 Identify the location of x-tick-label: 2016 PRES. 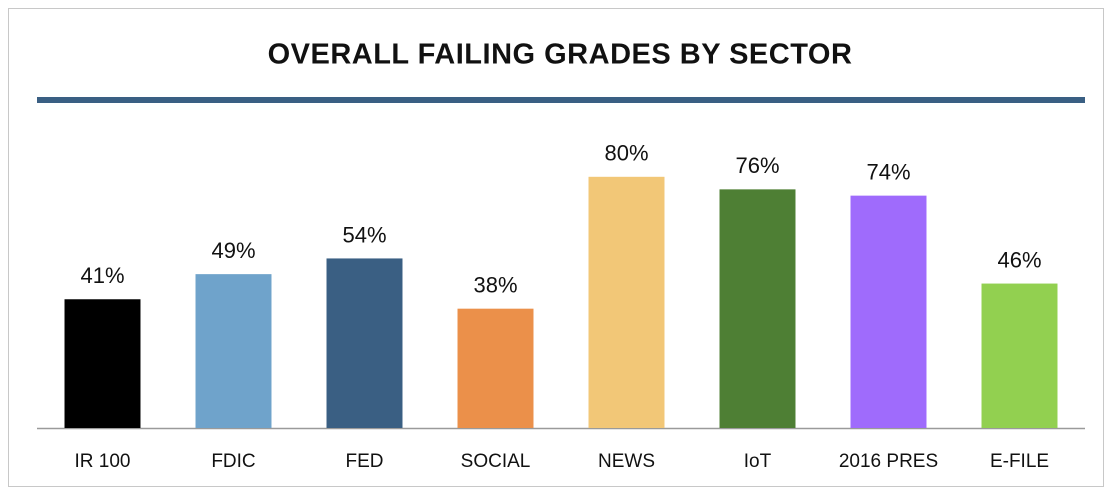
(888, 461).